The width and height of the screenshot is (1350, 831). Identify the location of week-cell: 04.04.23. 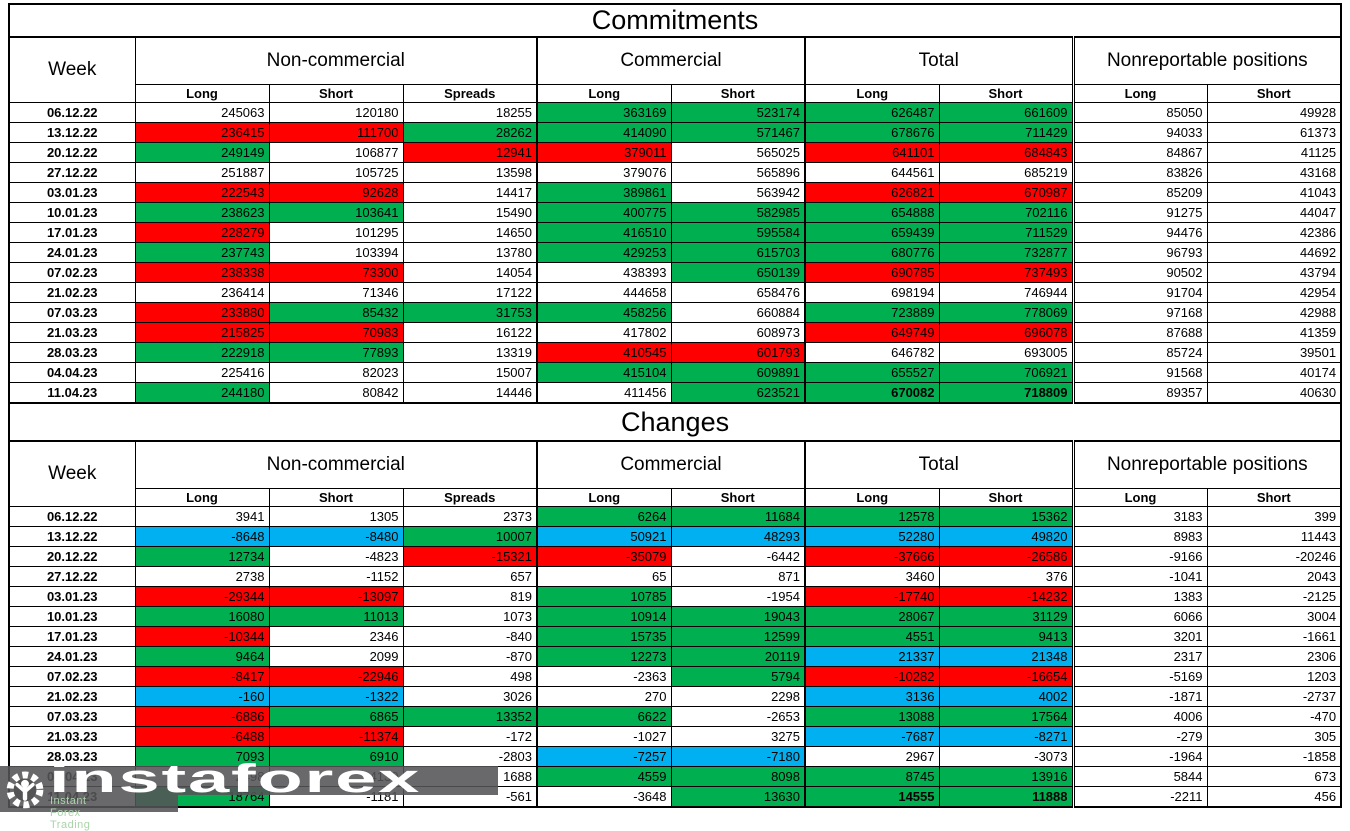
(72, 372).